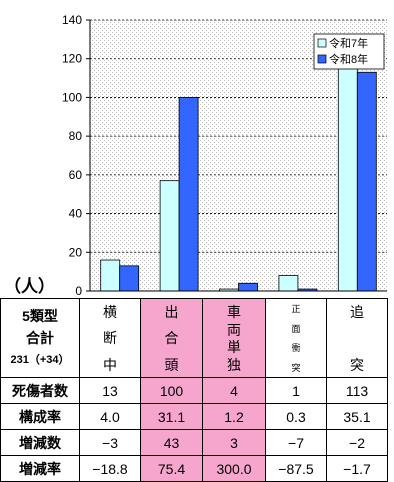 This screenshot has width=394, height=482. I want to click on table-cell: 100, so click(171, 390).